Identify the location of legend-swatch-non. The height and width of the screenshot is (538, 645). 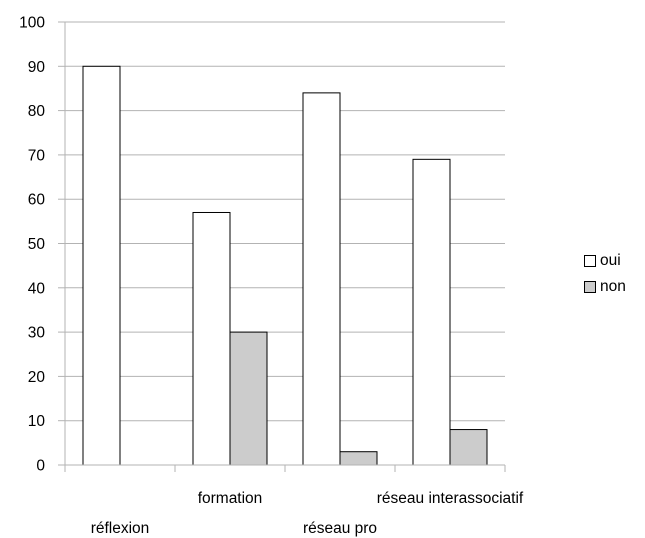
(590, 287).